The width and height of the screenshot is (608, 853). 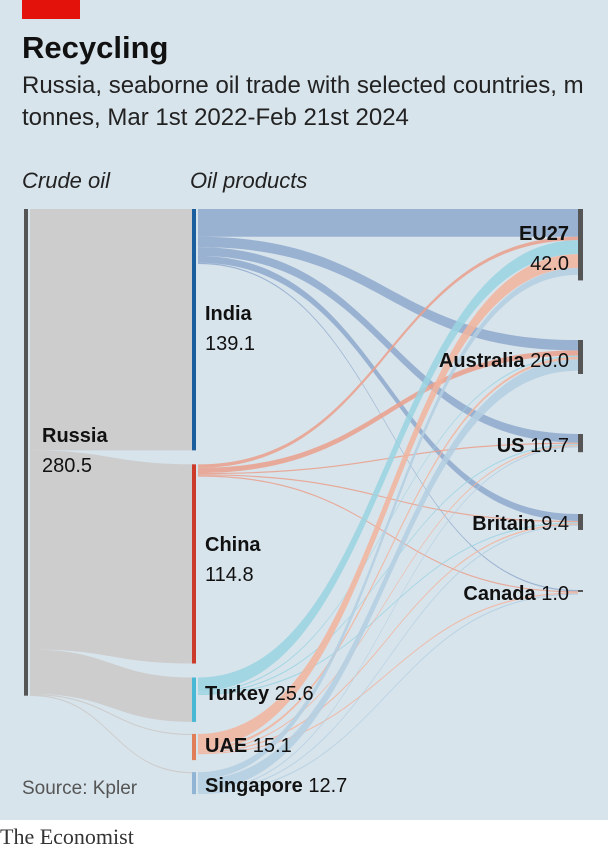 What do you see at coordinates (194, 330) in the screenshot?
I see `node-india` at bounding box center [194, 330].